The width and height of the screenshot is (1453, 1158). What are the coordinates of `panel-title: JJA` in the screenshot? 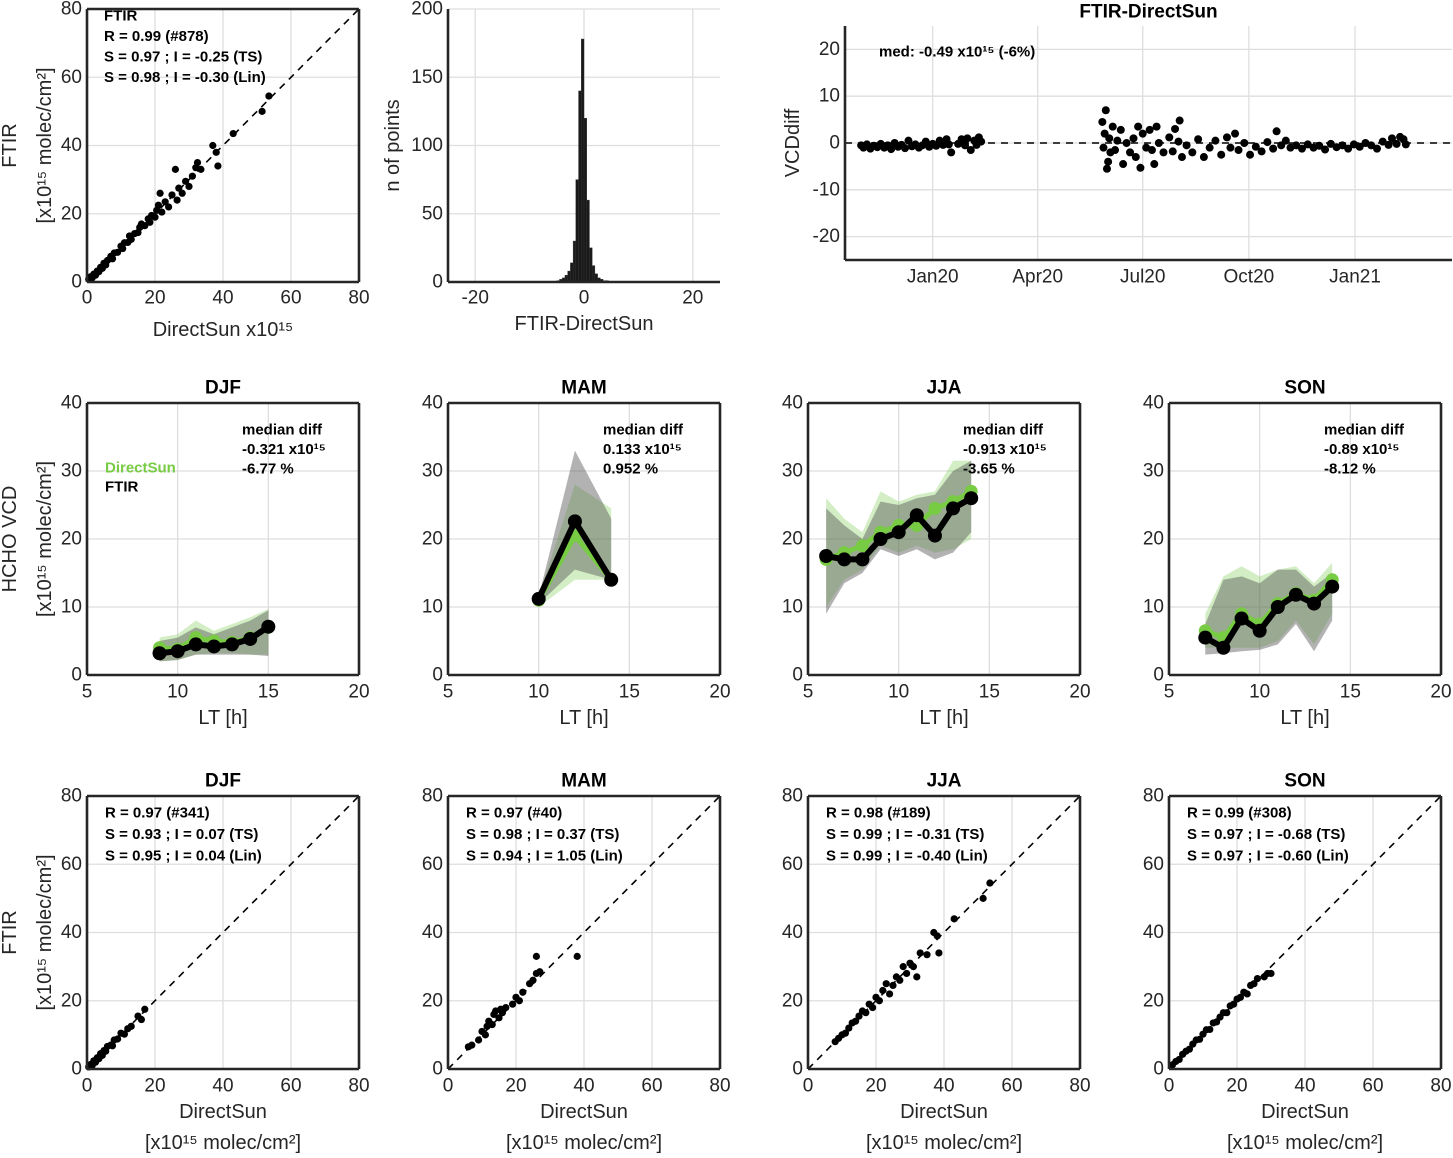 It's located at (944, 388).